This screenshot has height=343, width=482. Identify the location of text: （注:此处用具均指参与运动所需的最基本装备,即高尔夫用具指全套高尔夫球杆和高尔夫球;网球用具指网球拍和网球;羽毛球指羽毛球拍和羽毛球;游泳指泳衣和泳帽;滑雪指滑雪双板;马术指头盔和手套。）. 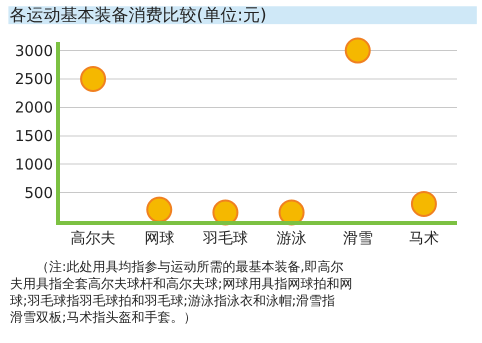
(181, 292).